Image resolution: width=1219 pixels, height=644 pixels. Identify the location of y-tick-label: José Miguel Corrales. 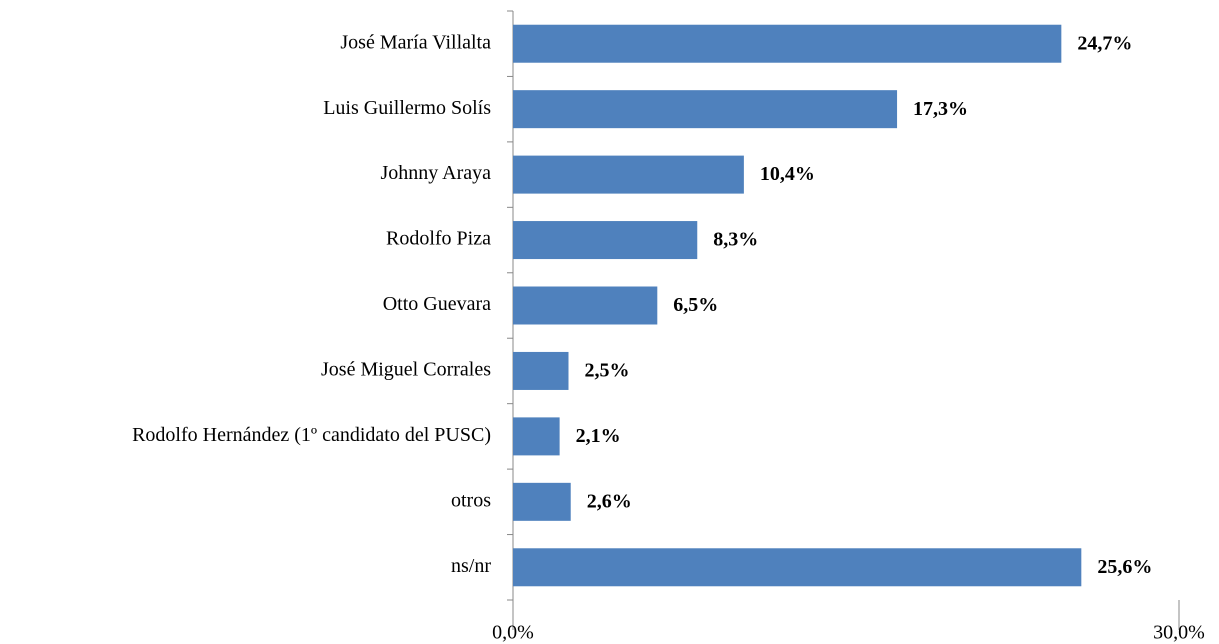
(406, 370).